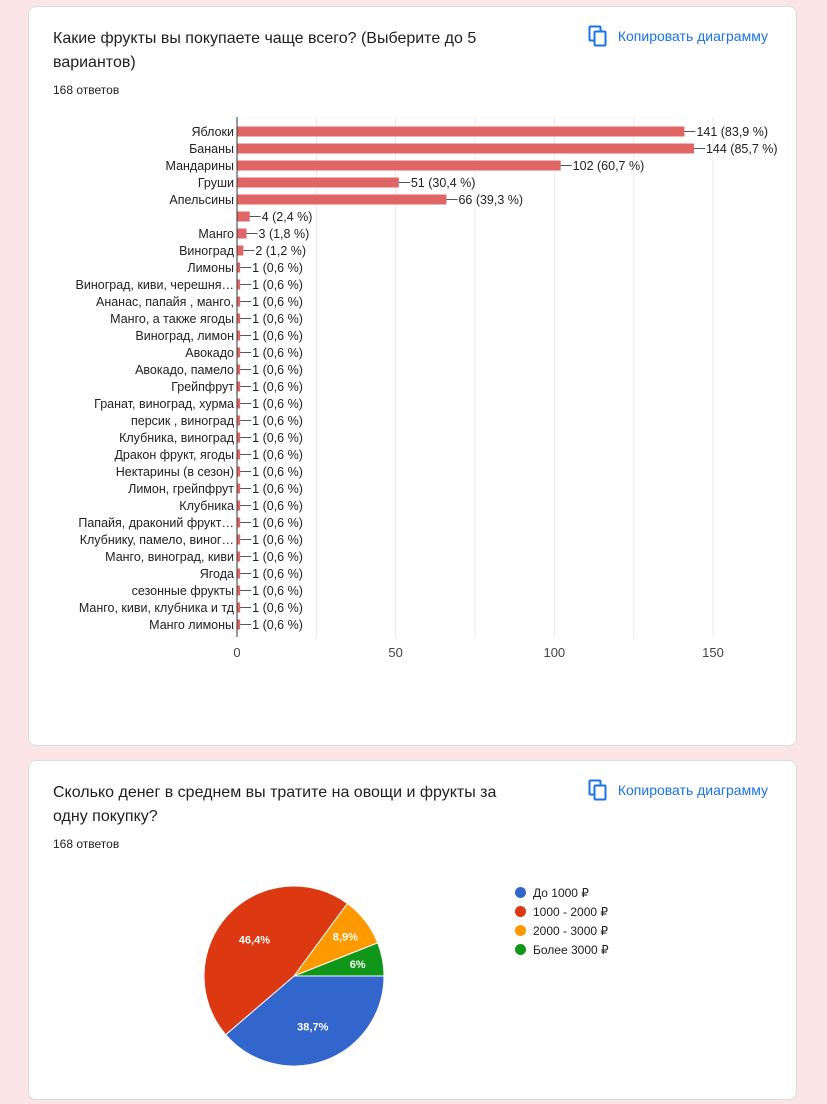  Describe the element at coordinates (284, 234) in the screenshot. I see `data-label: 3 (1,8 %)` at that location.